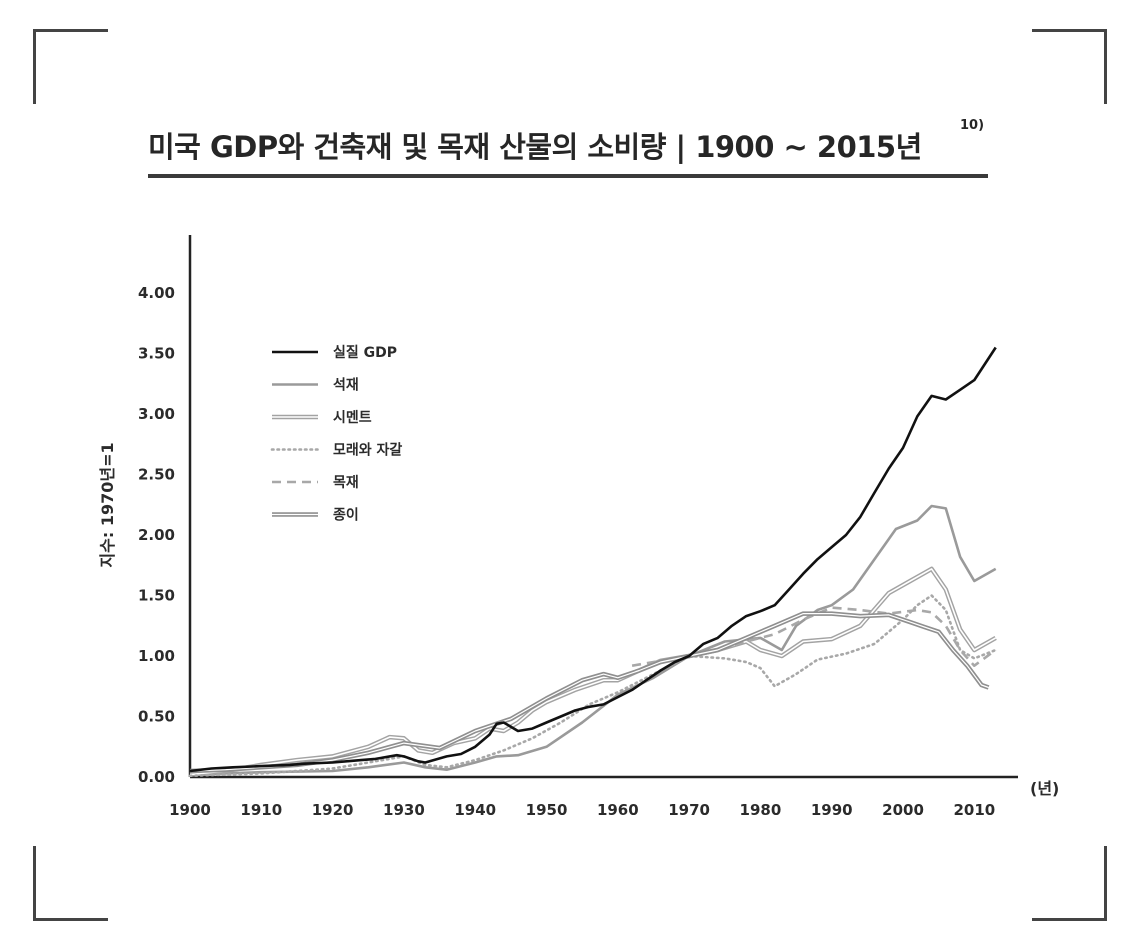  Describe the element at coordinates (156, 414) in the screenshot. I see `y-tick-label: 3.00` at that location.